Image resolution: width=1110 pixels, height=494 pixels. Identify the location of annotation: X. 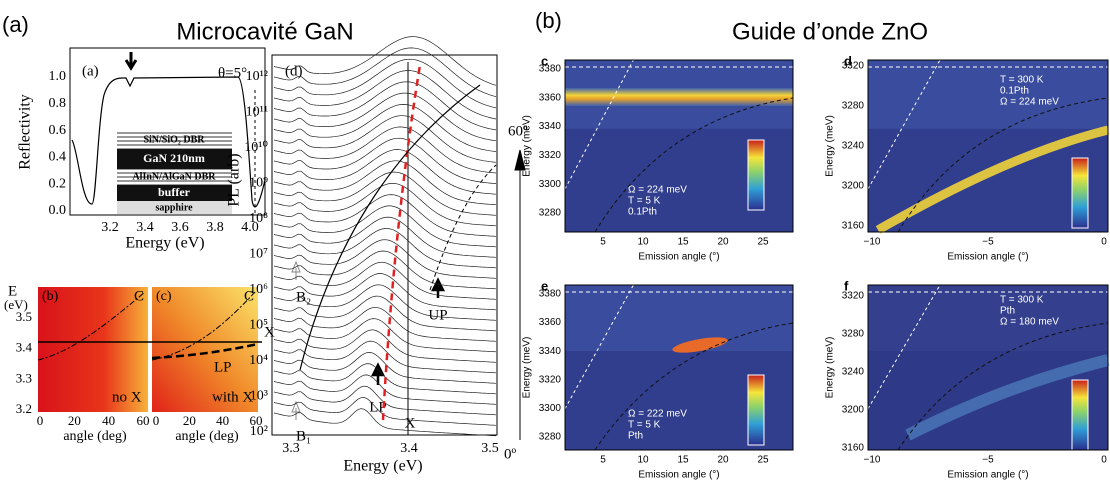
(410, 423).